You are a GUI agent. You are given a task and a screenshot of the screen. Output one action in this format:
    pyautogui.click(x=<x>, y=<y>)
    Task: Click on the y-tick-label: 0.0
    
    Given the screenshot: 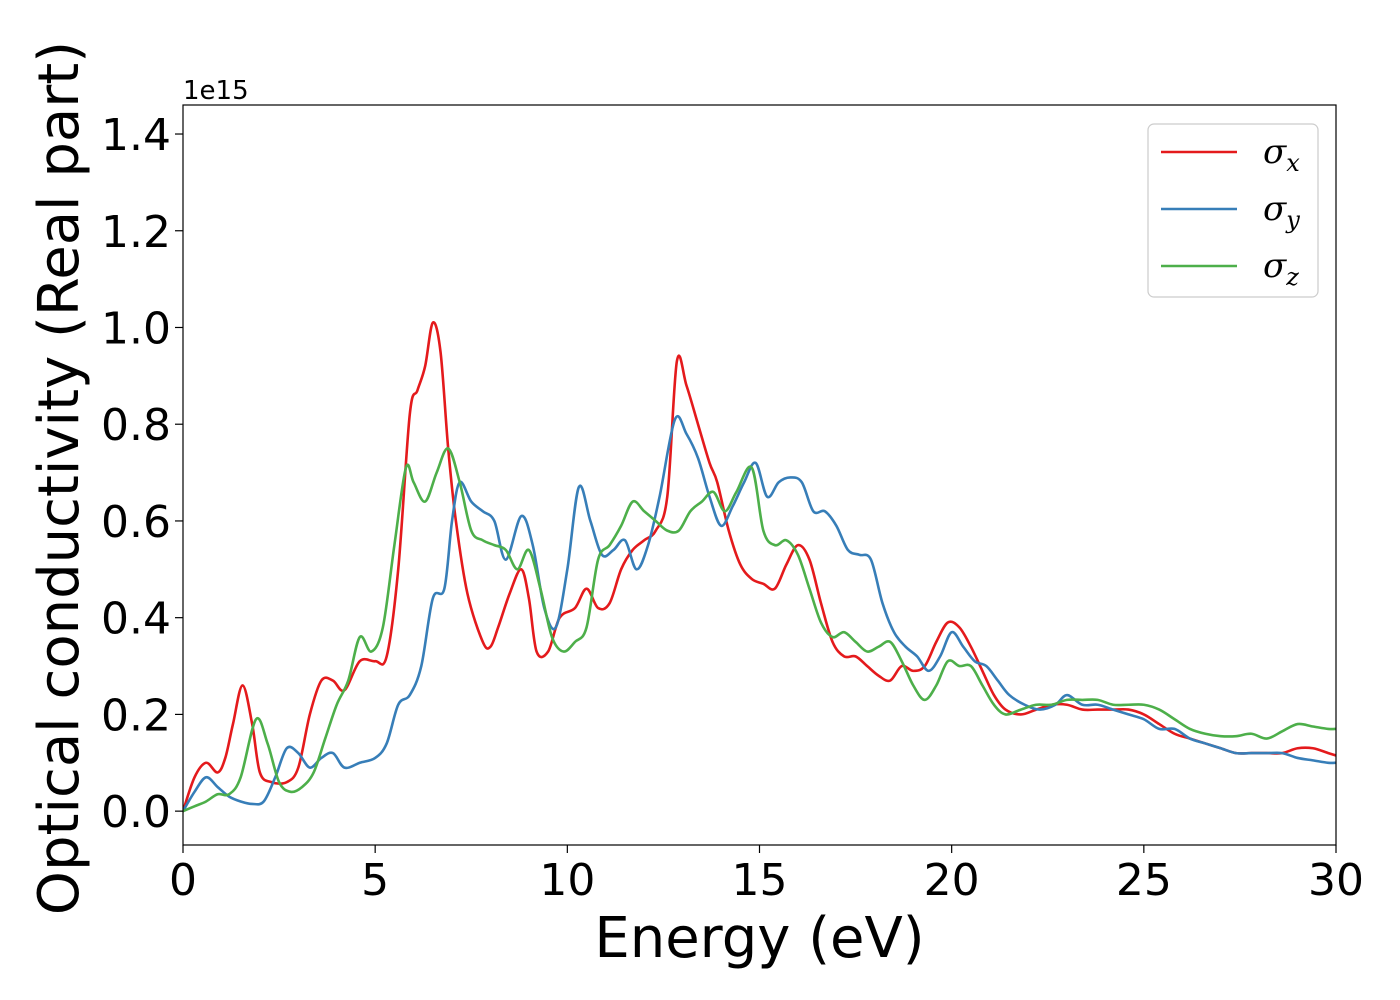 What is the action you would take?
    pyautogui.click(x=136, y=812)
    